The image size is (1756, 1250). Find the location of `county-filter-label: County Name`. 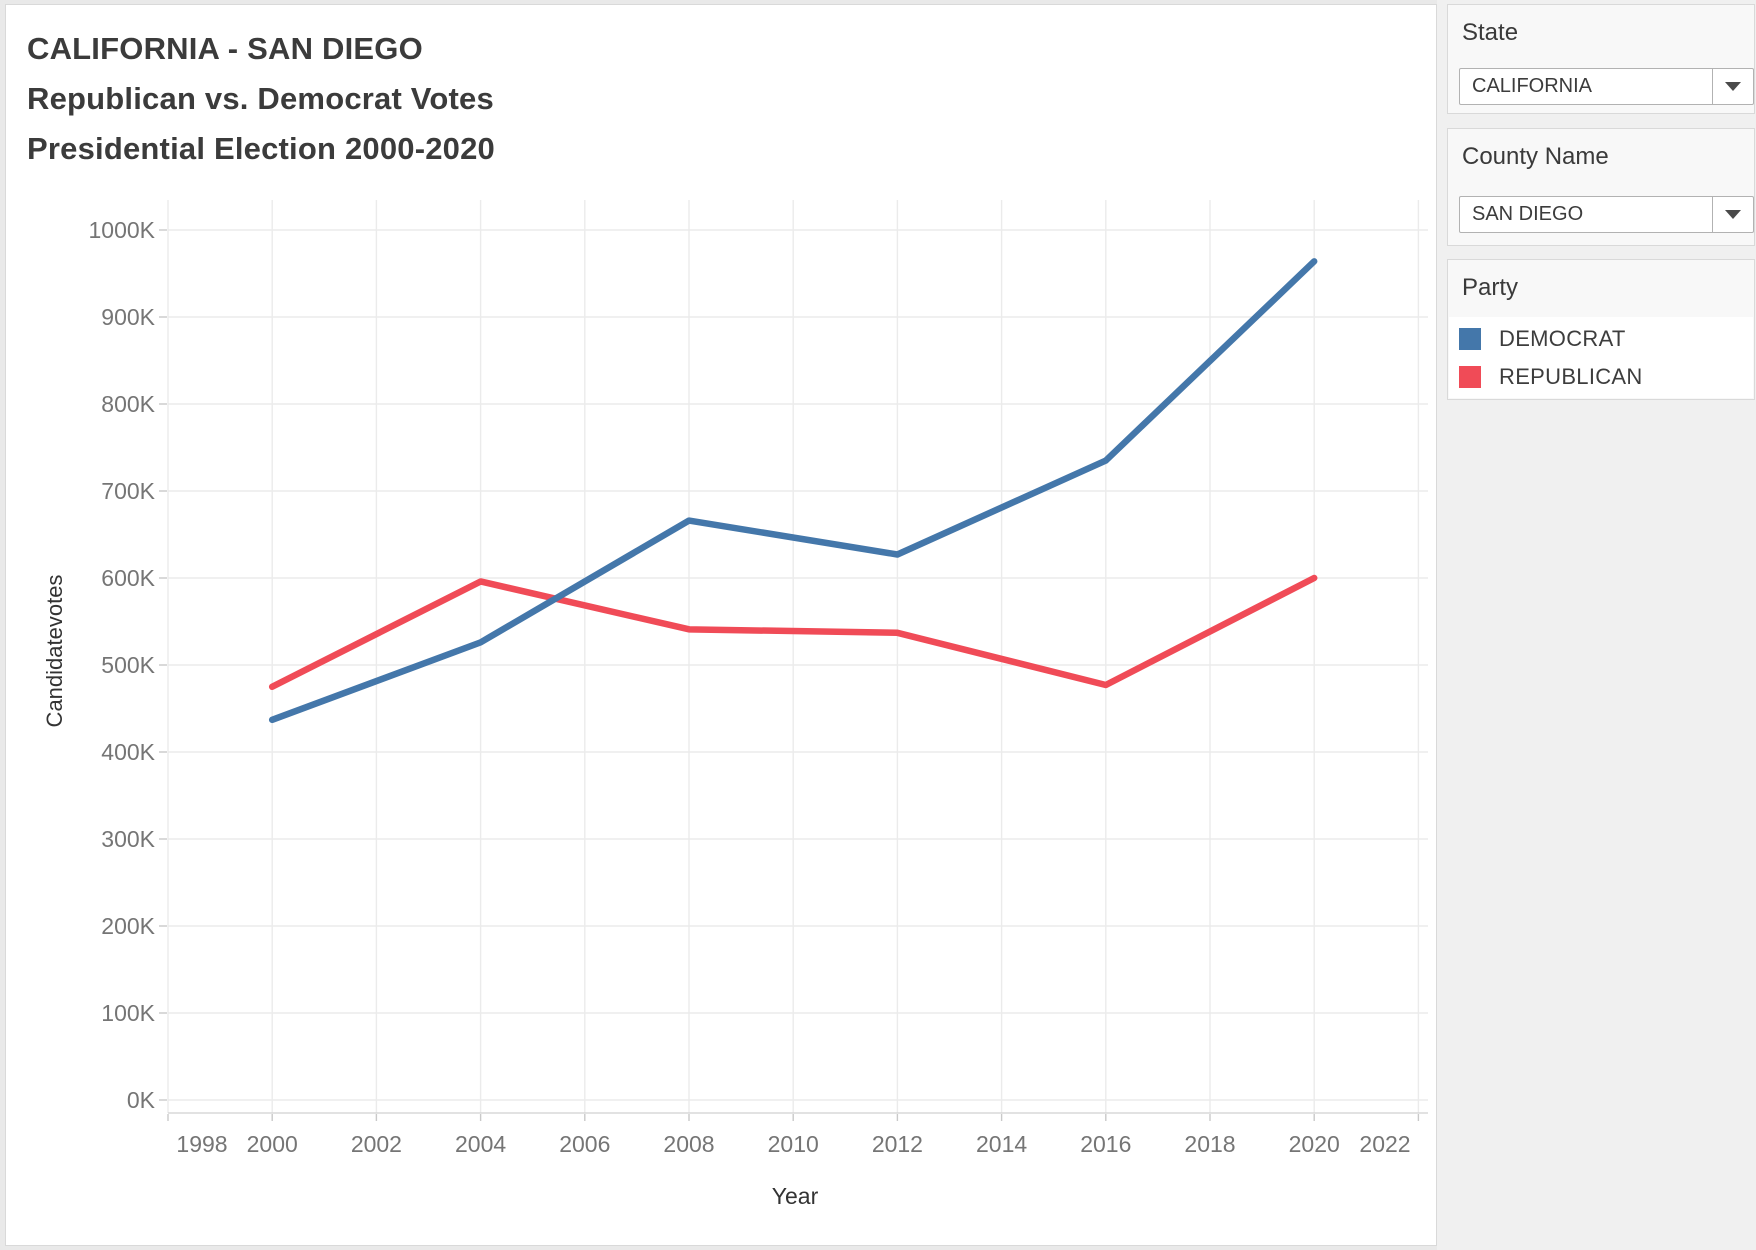

county-filter-label: County Name is located at coordinates (1535, 156).